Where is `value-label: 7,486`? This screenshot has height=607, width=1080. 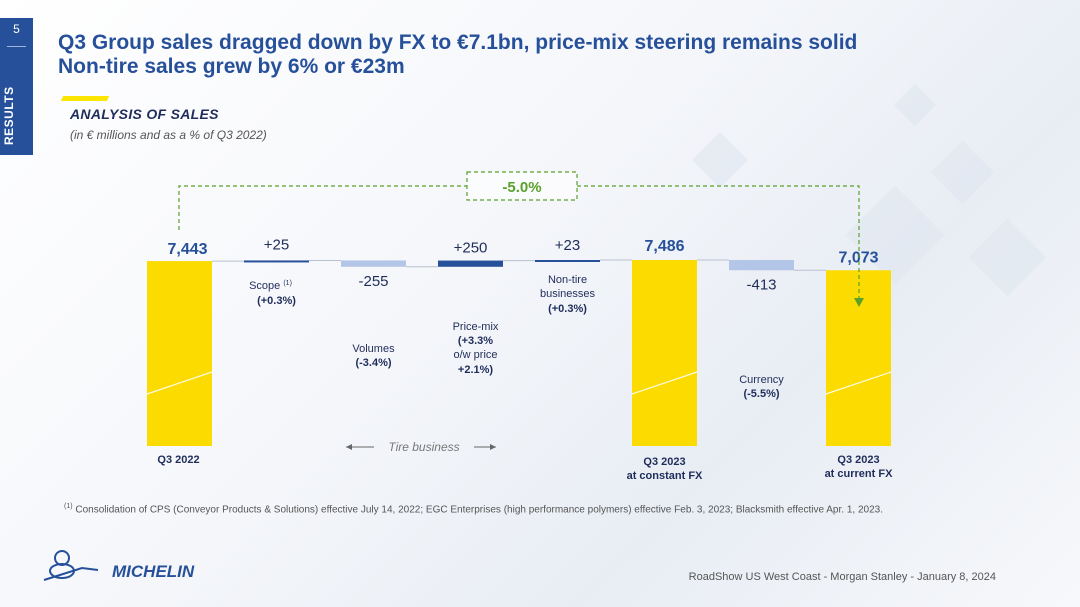 value-label: 7,486 is located at coordinates (664, 246).